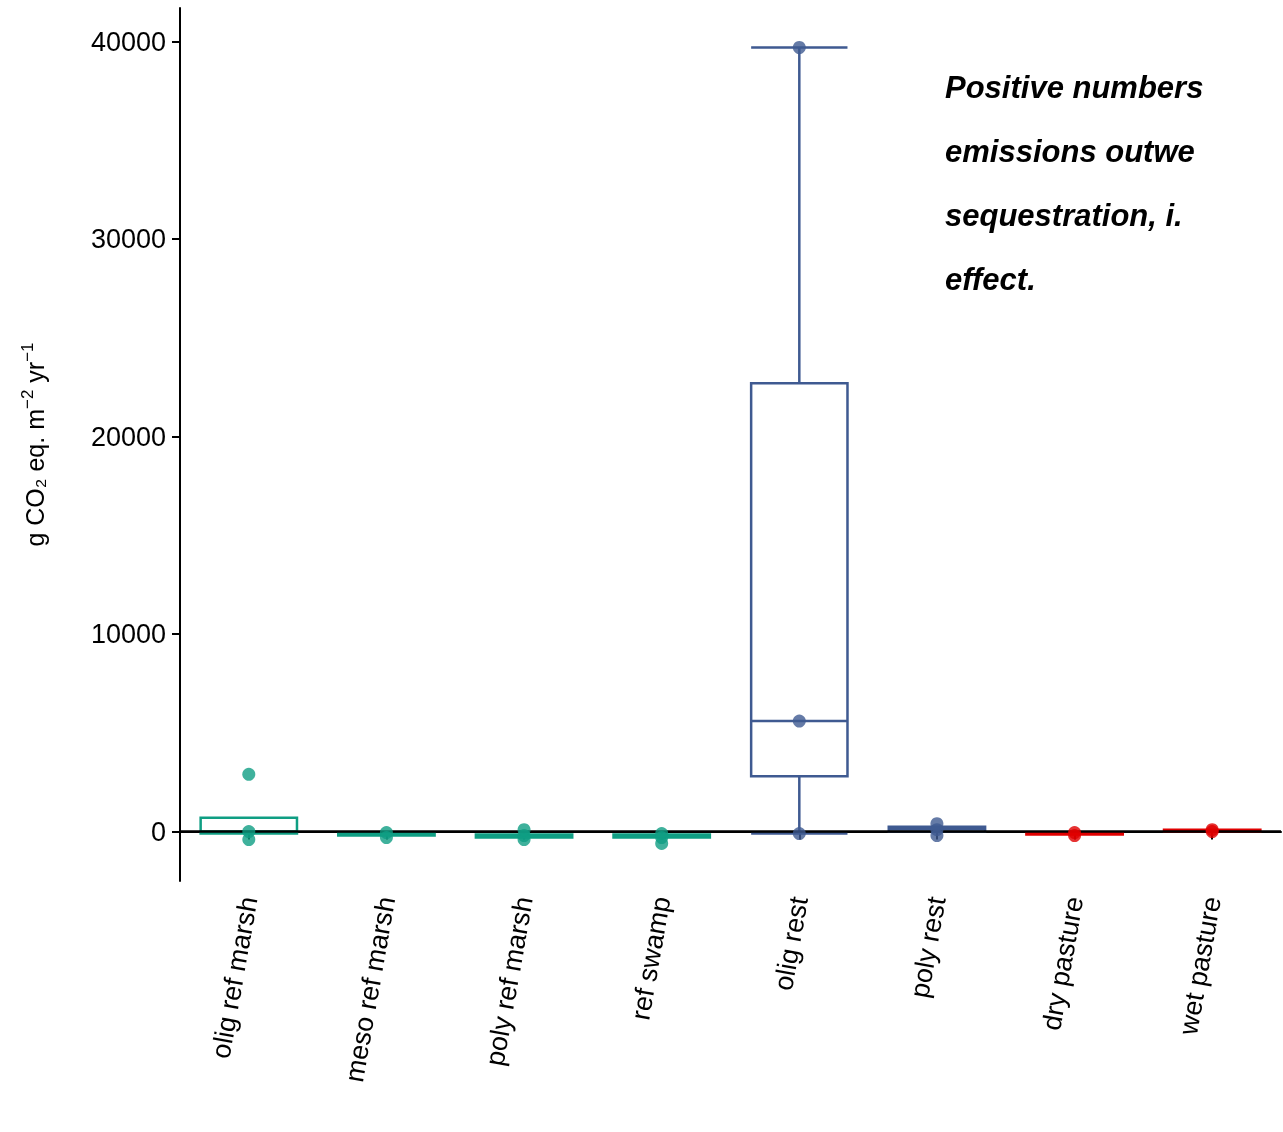  Describe the element at coordinates (128, 239) in the screenshot. I see `y-tick-label: 30000` at that location.